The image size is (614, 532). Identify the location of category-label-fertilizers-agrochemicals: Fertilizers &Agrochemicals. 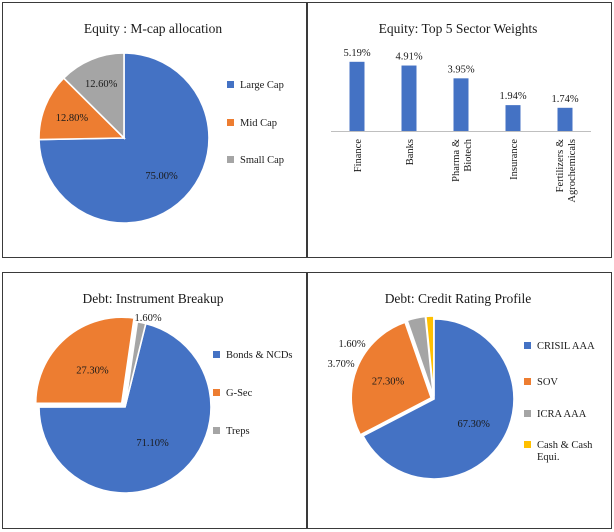
(566, 171).